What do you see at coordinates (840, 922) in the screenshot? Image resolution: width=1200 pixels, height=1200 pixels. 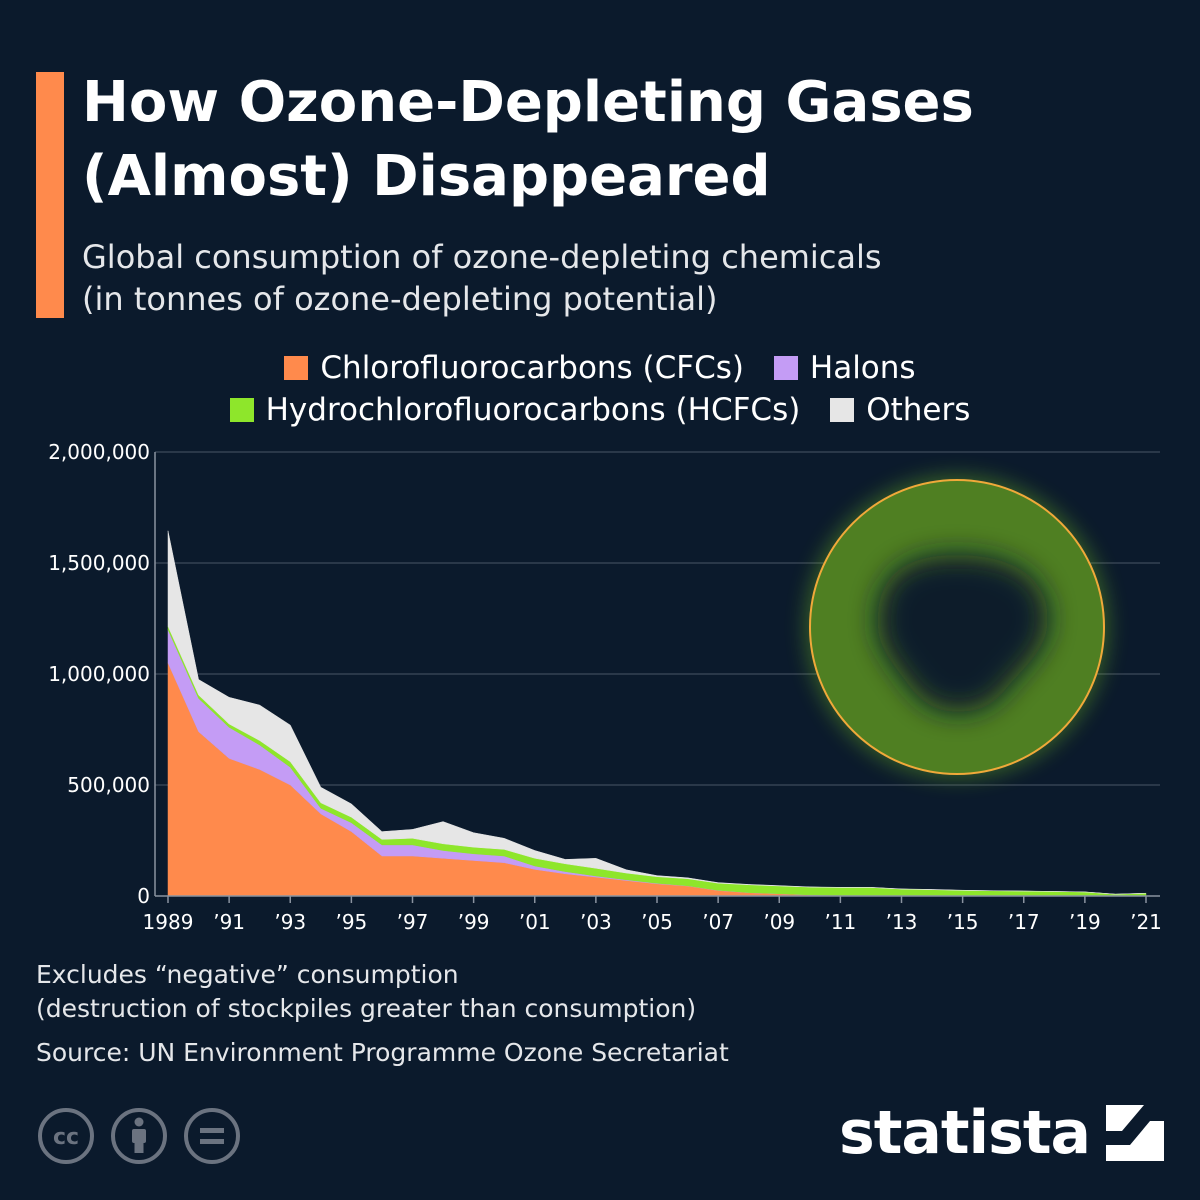 I see `x-tick-label: ’11` at bounding box center [840, 922].